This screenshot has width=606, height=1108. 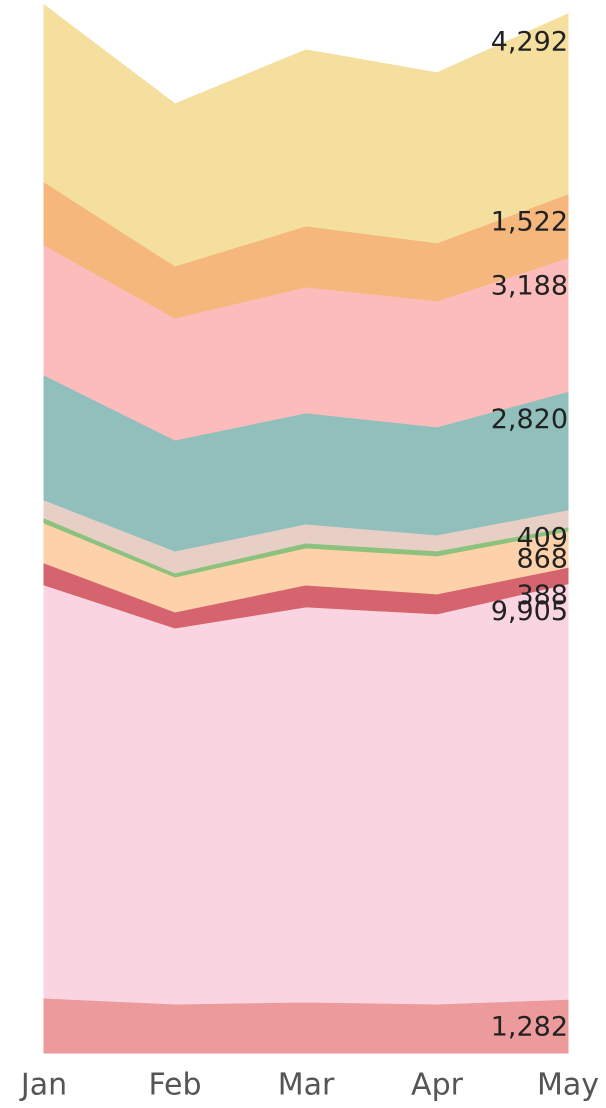 I want to click on data-label: 1,522, so click(x=529, y=221).